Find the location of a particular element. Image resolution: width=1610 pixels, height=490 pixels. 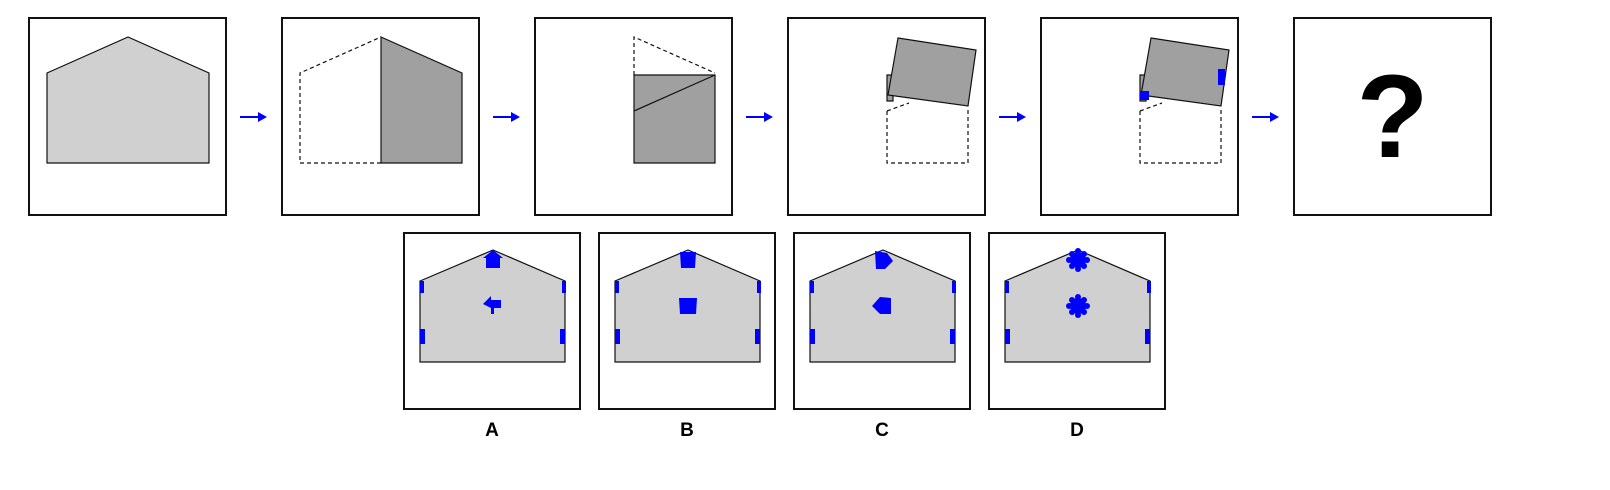

fold-step-4-diagram is located at coordinates (931, 100).